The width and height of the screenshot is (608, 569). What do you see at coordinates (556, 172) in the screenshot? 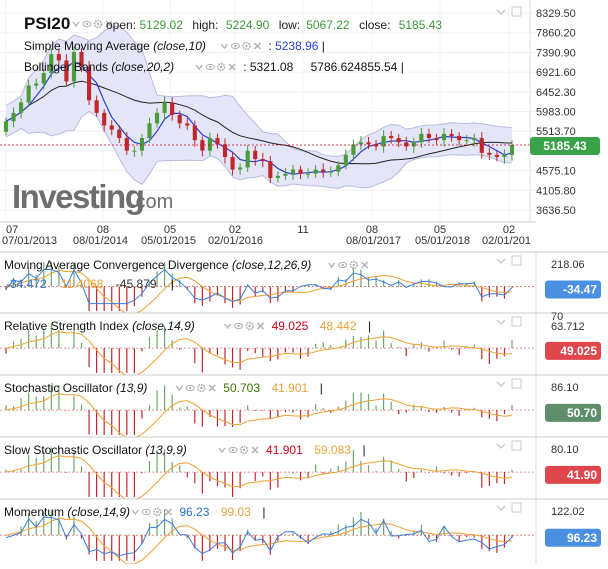
I see `price-tick: 4575.10` at bounding box center [556, 172].